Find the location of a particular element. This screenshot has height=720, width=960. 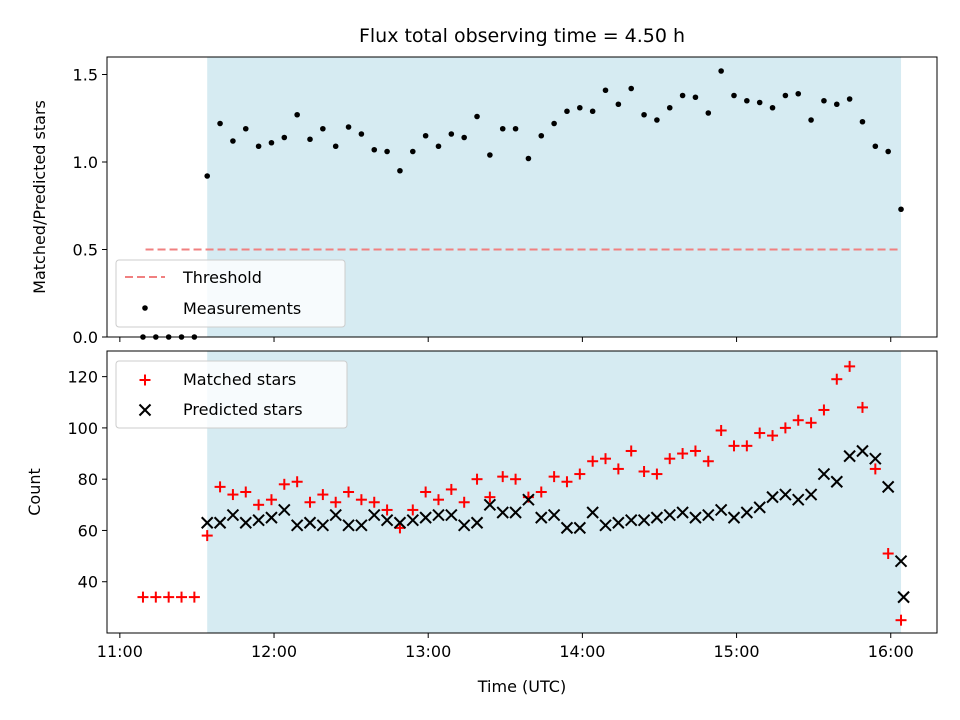

top-y-tick-label: 1.5 is located at coordinates (85, 75).